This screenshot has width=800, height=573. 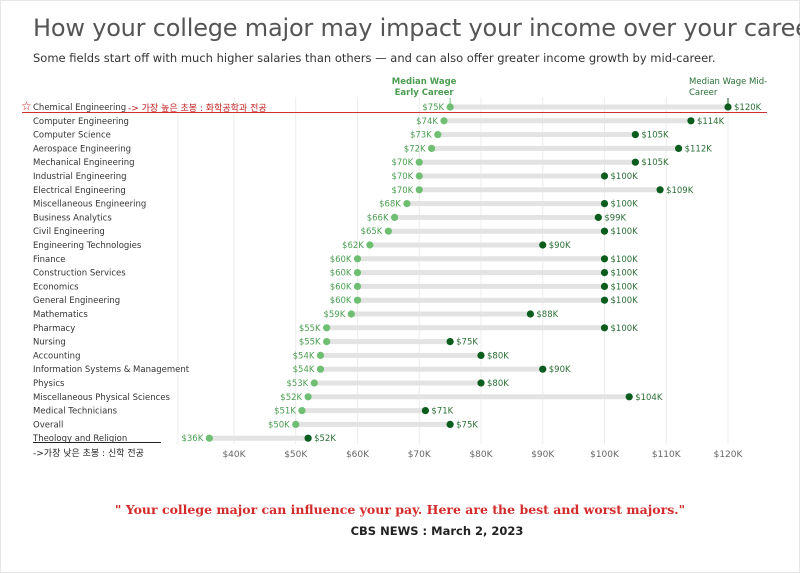 I want to click on x-tick-label: $50K, so click(x=296, y=455).